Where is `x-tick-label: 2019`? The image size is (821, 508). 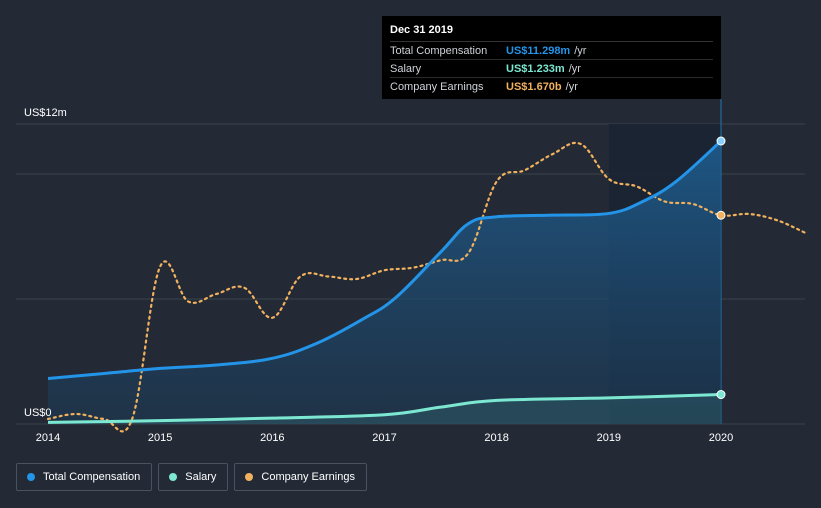 x-tick-label: 2019 is located at coordinates (609, 438).